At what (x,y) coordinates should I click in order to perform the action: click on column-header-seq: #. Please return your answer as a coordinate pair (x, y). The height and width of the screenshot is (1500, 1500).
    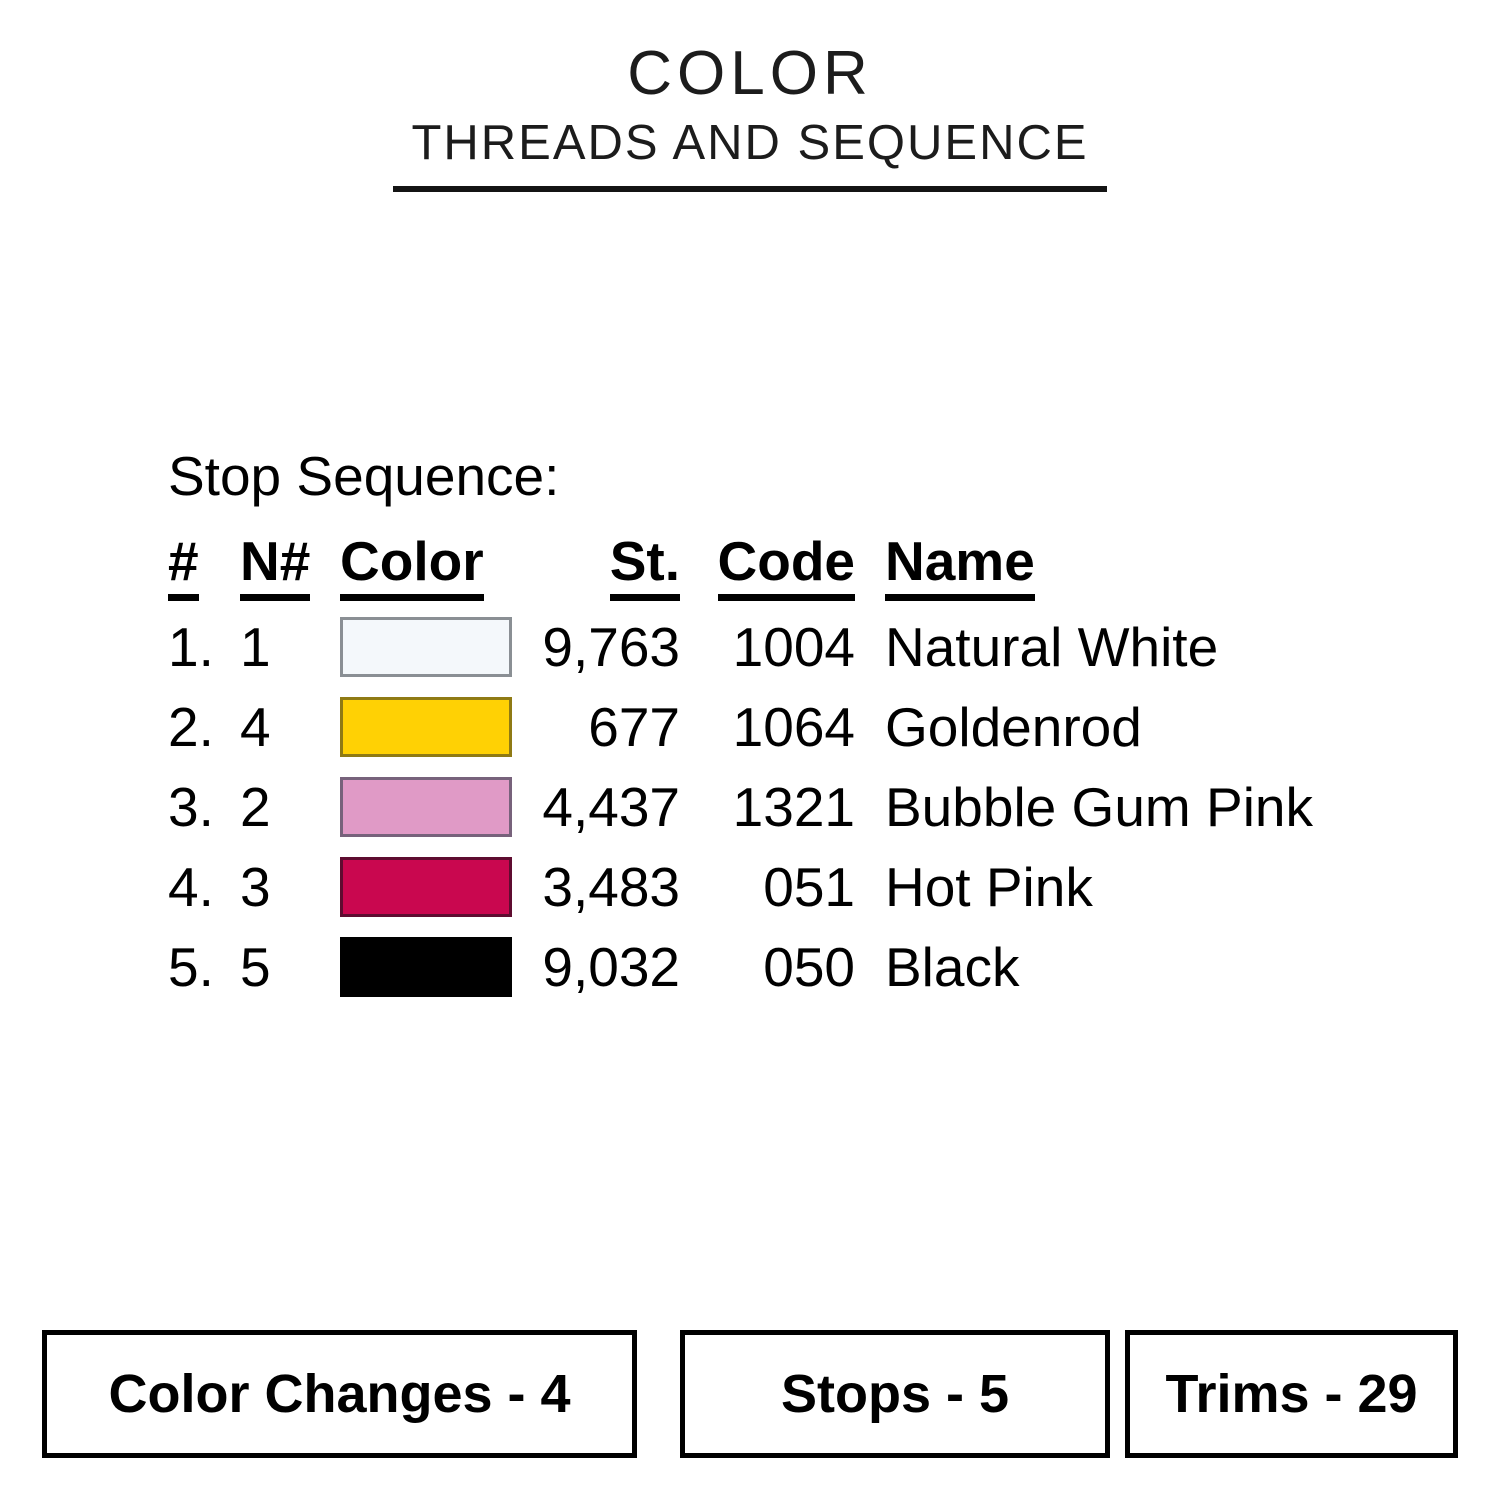
    Looking at the image, I should click on (183, 566).